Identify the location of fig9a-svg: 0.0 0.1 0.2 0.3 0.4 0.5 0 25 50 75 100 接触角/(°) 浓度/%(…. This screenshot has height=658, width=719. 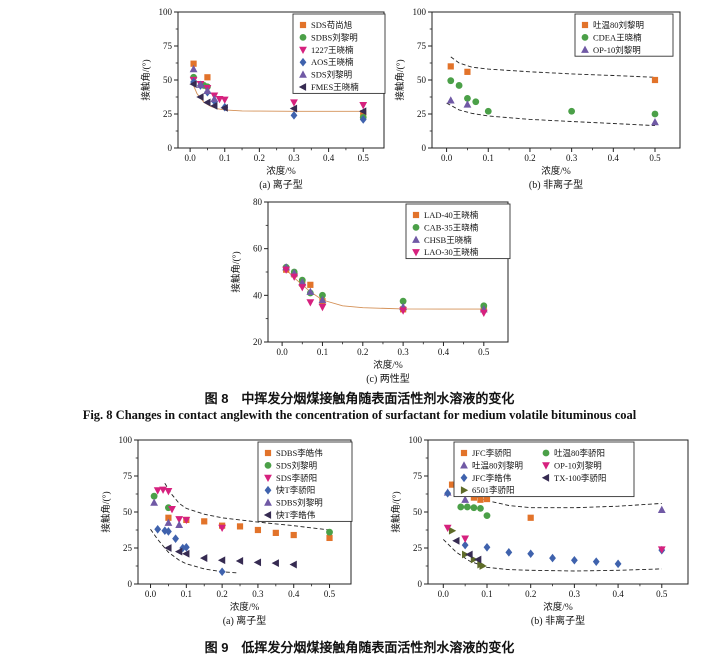
(226, 531).